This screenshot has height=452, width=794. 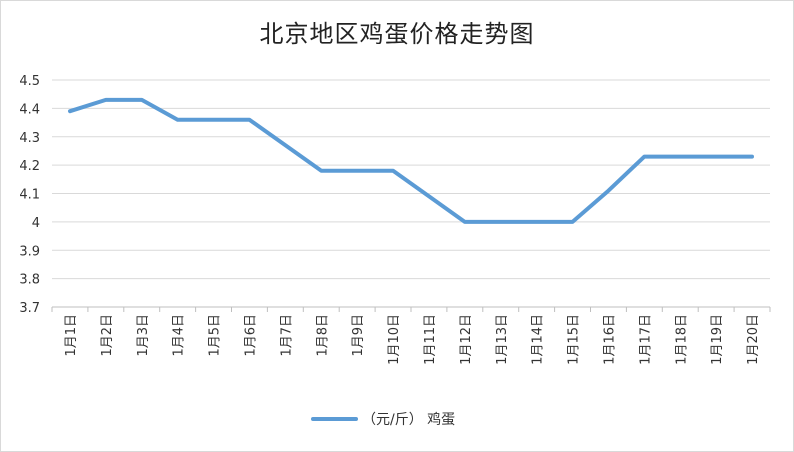 What do you see at coordinates (408, 419) in the screenshot?
I see `legend-label: （元/斤） 鸡蛋` at bounding box center [408, 419].